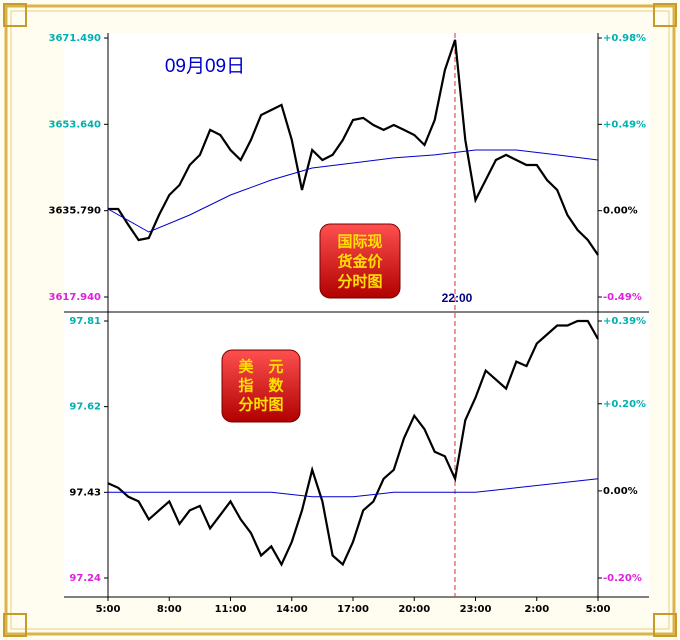 The image size is (680, 640). What do you see at coordinates (74, 124) in the screenshot?
I see `y-tick-label: 3653.640` at bounding box center [74, 124].